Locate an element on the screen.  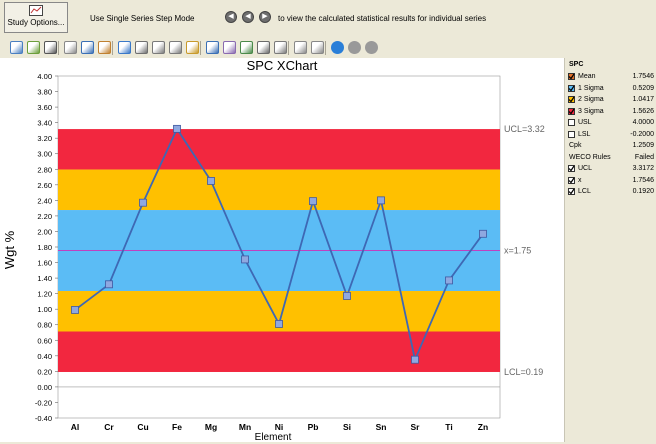
x-tick-label: Pb is located at coordinates (313, 427).